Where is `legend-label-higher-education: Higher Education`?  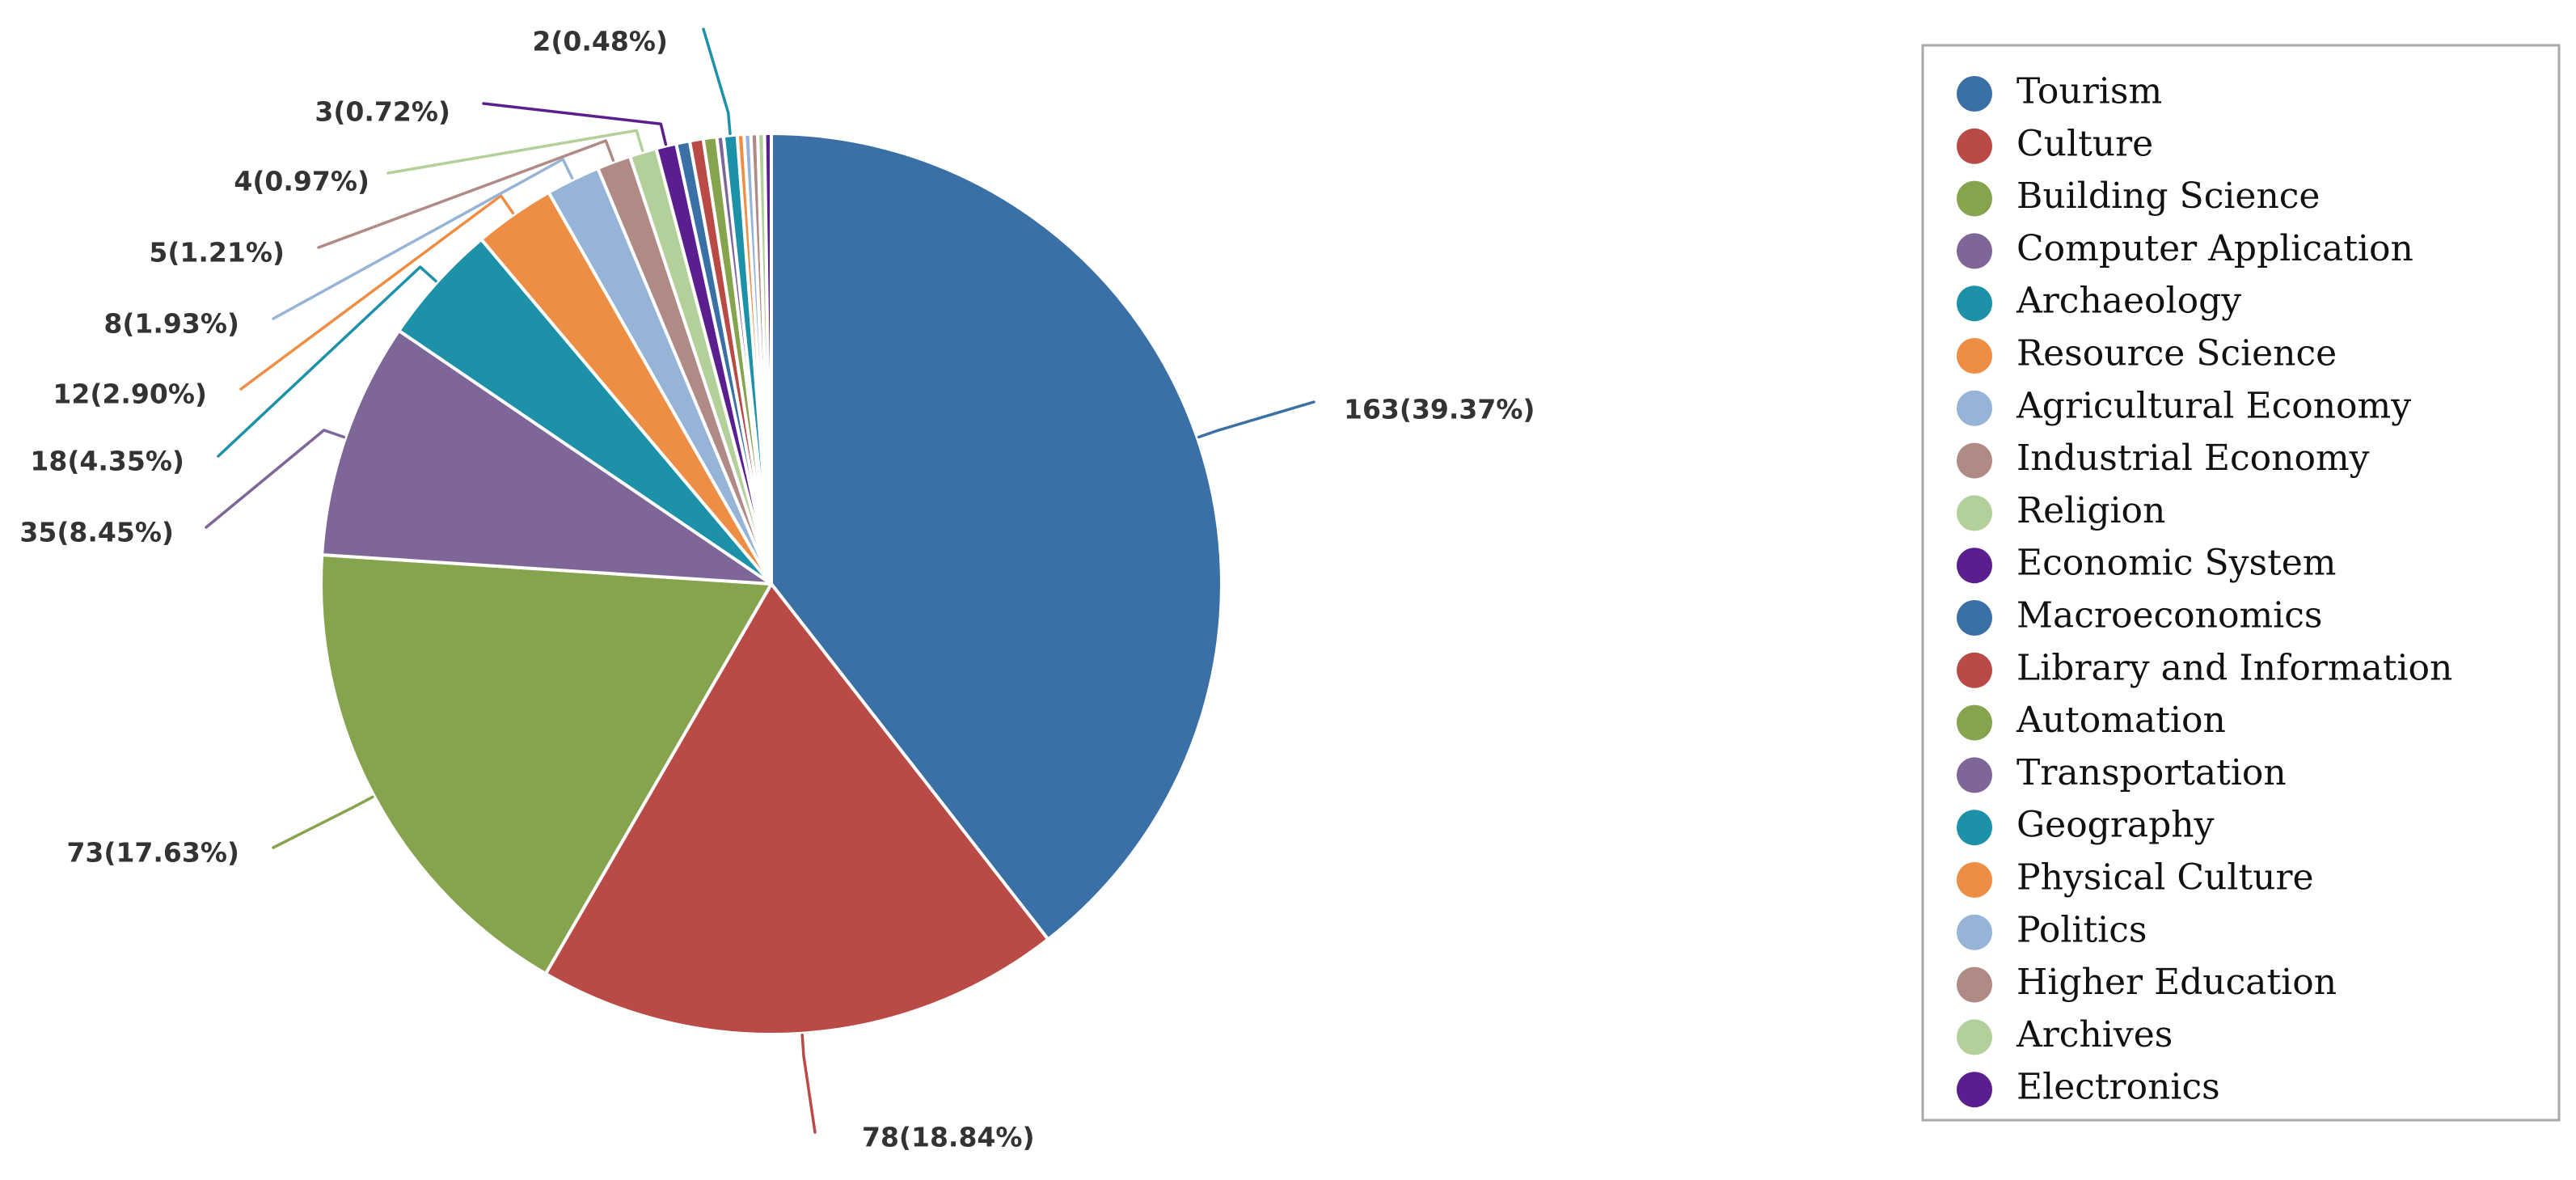
legend-label-higher-education: Higher Education is located at coordinates (2176, 982).